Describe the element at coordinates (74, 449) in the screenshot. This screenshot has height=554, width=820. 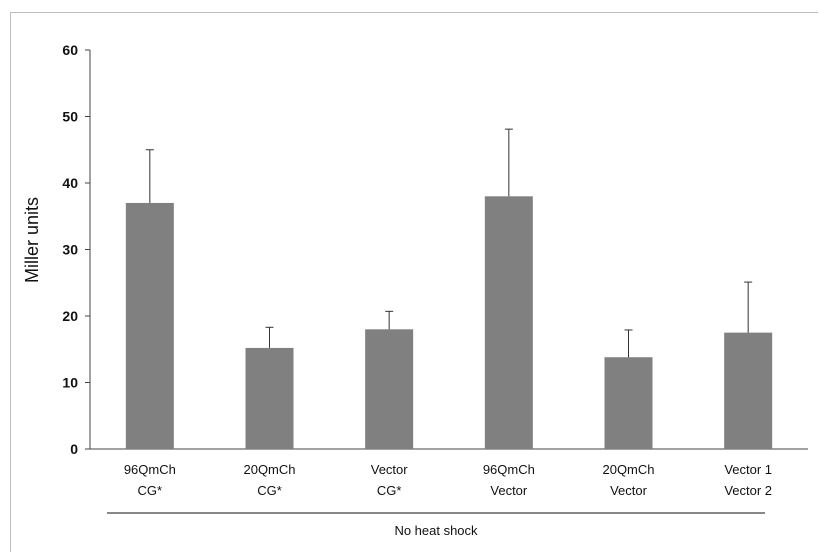
I see `y-tick-label: 0` at that location.